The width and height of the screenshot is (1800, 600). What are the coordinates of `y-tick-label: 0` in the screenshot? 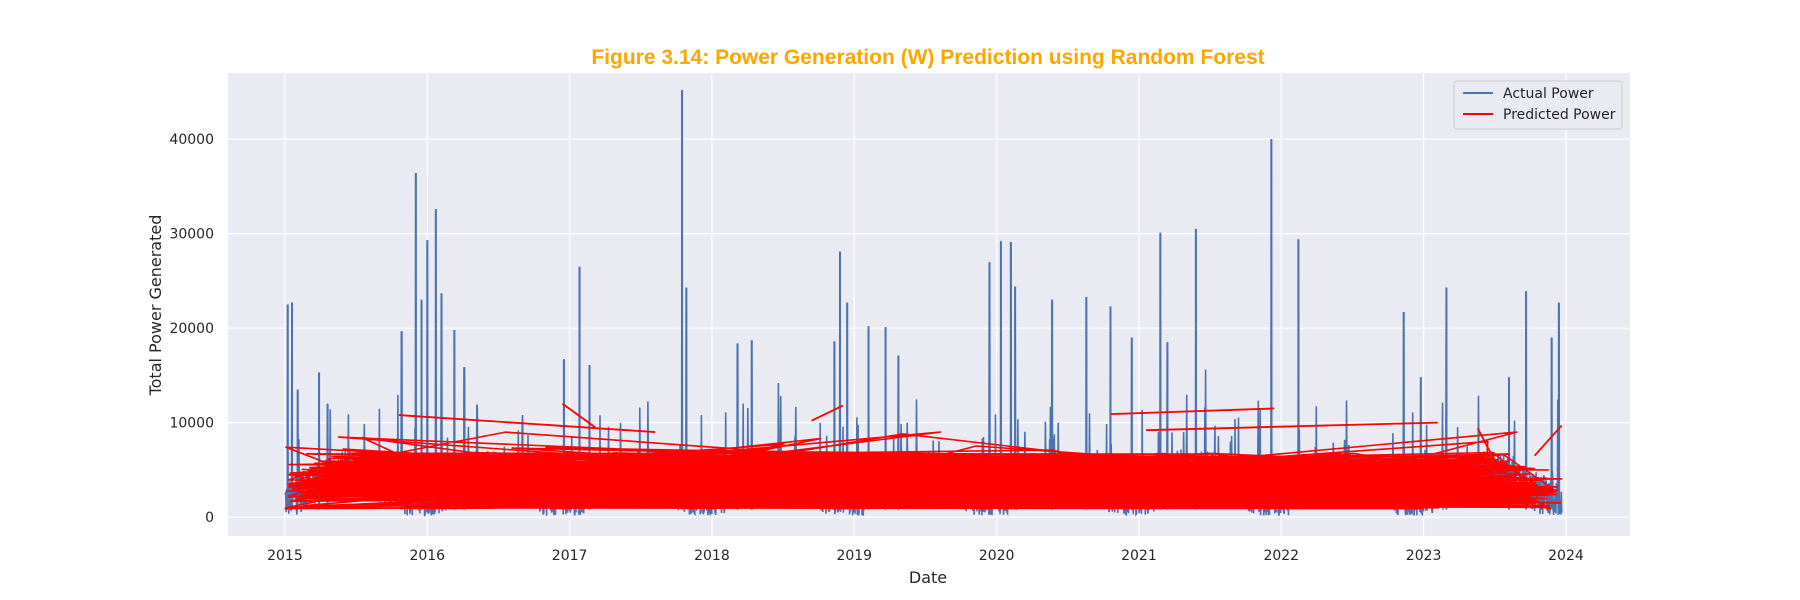 It's located at (209, 518).